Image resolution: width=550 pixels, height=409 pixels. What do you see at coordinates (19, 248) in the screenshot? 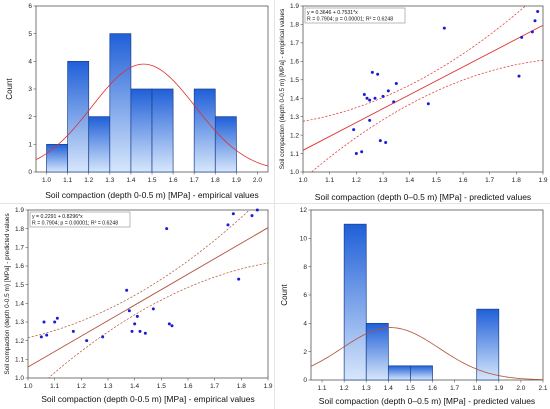
I see `y-tick-label: 1.7` at bounding box center [19, 248].